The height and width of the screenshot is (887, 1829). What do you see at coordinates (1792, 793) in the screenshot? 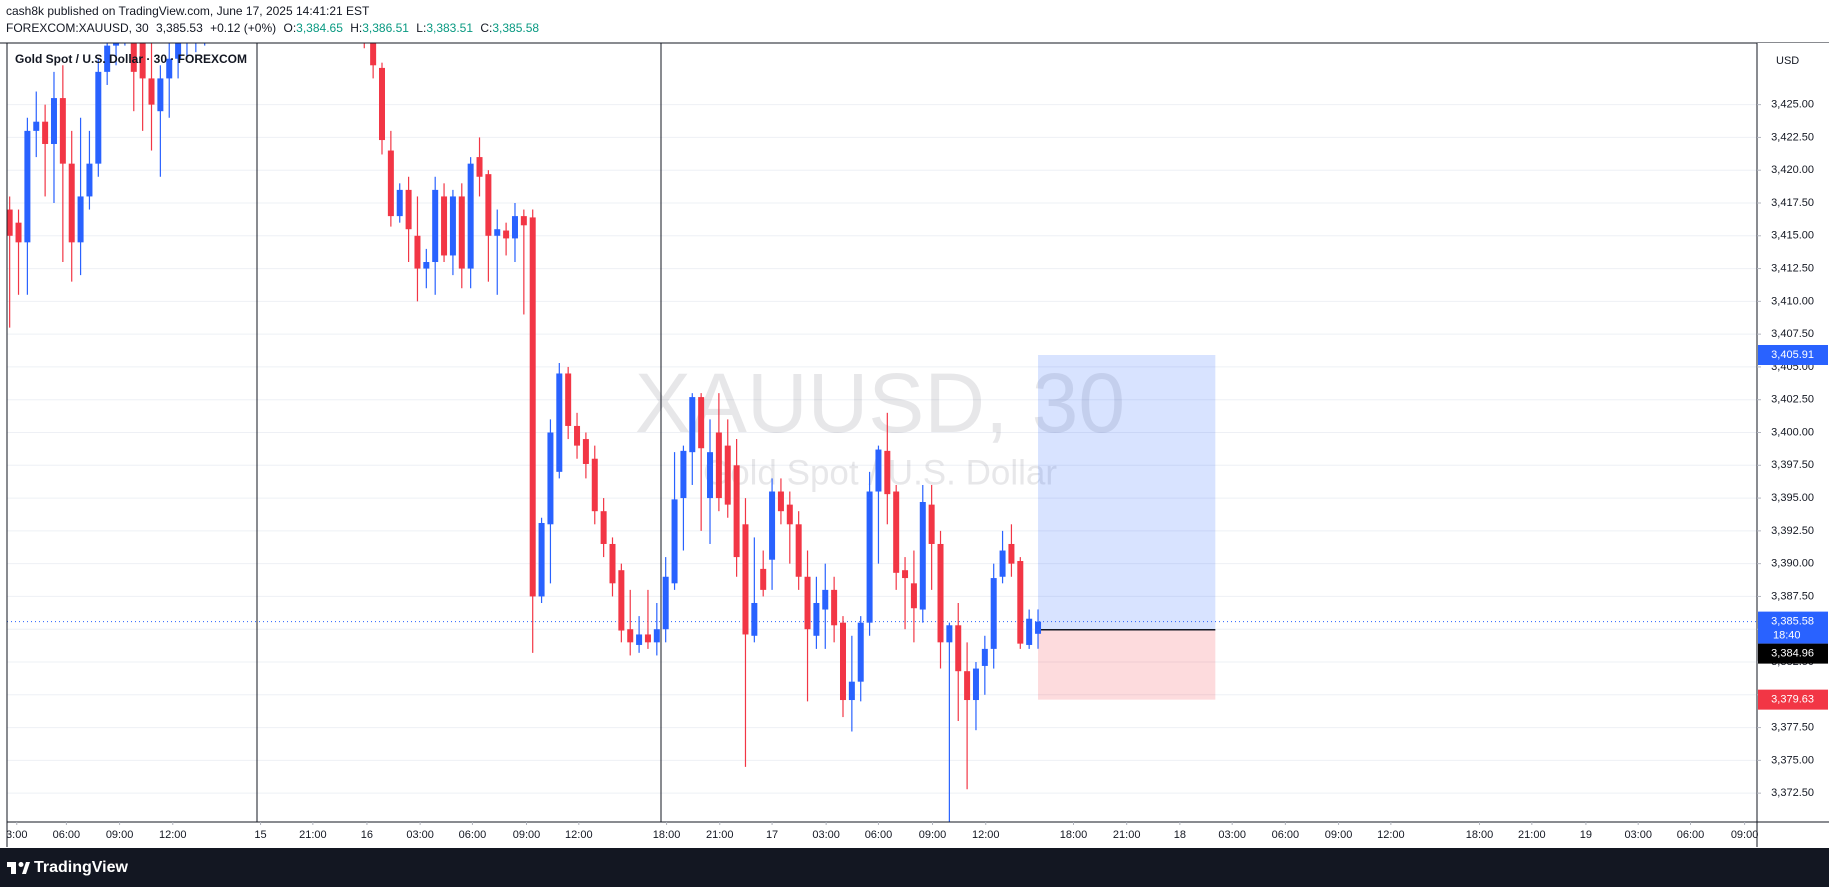
I see `y-tick-label: 3,372.50` at bounding box center [1792, 793].